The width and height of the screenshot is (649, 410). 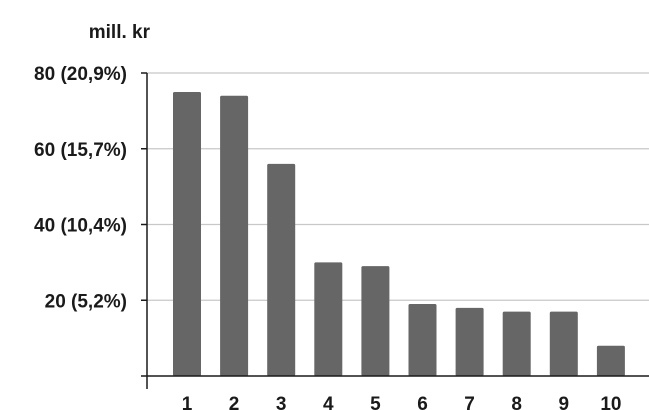 What do you see at coordinates (610, 402) in the screenshot?
I see `x-tick-label: 10` at bounding box center [610, 402].